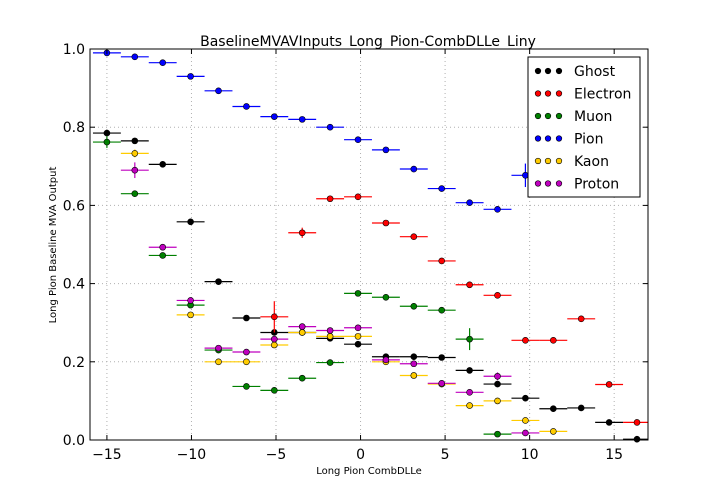 The height and width of the screenshot is (504, 720). Describe the element at coordinates (369, 471) in the screenshot. I see `x-axis-label: Long Pion CombDLLe` at that location.